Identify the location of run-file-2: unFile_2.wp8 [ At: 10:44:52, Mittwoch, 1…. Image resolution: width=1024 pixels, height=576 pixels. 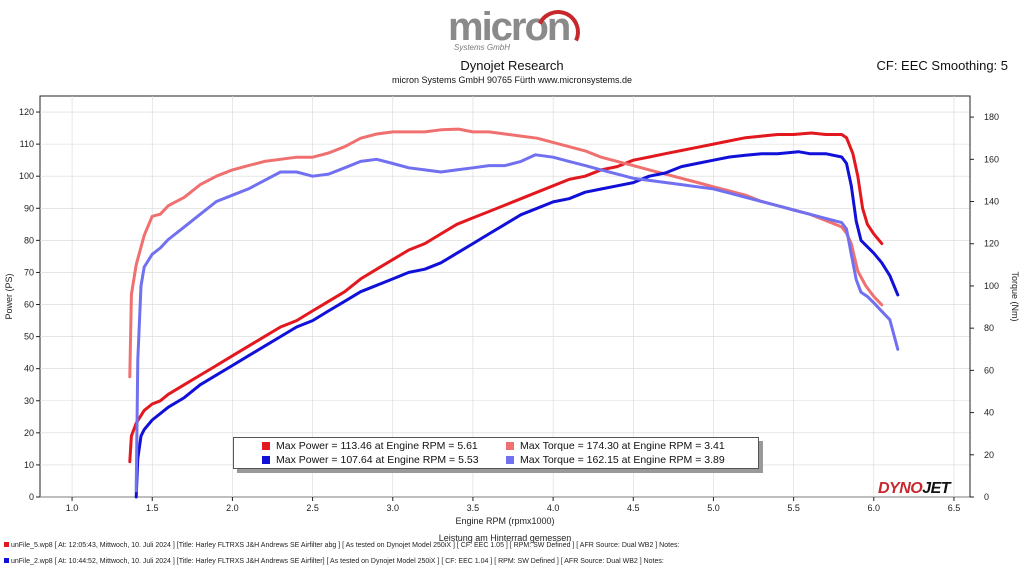
(334, 561).